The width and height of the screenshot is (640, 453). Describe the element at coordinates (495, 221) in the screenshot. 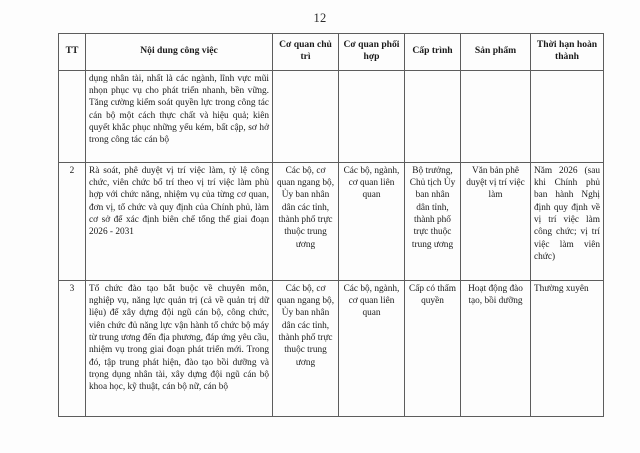

I see `cell-san-pham: Văn bản phê duyệt vị trí việc làm` at that location.